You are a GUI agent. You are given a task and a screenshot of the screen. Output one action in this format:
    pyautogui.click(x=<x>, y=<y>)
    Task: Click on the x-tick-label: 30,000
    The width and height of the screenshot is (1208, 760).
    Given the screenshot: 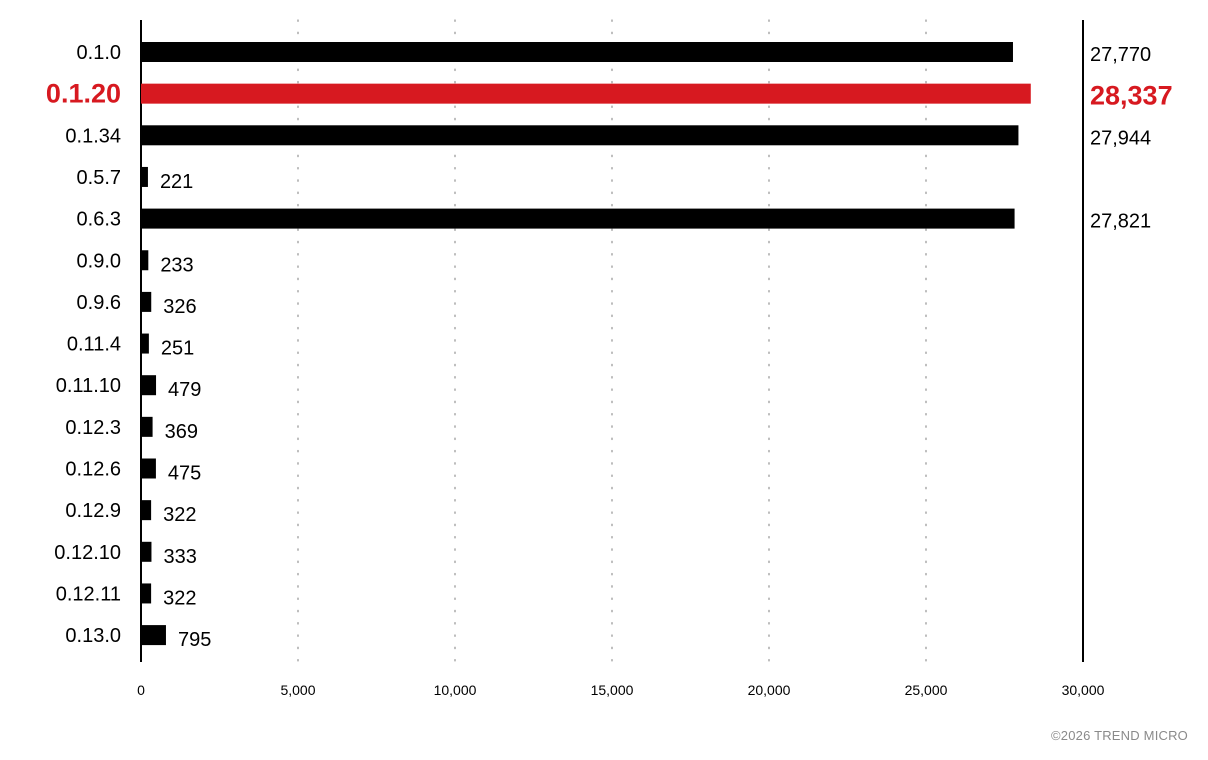 What is the action you would take?
    pyautogui.click(x=1083, y=690)
    